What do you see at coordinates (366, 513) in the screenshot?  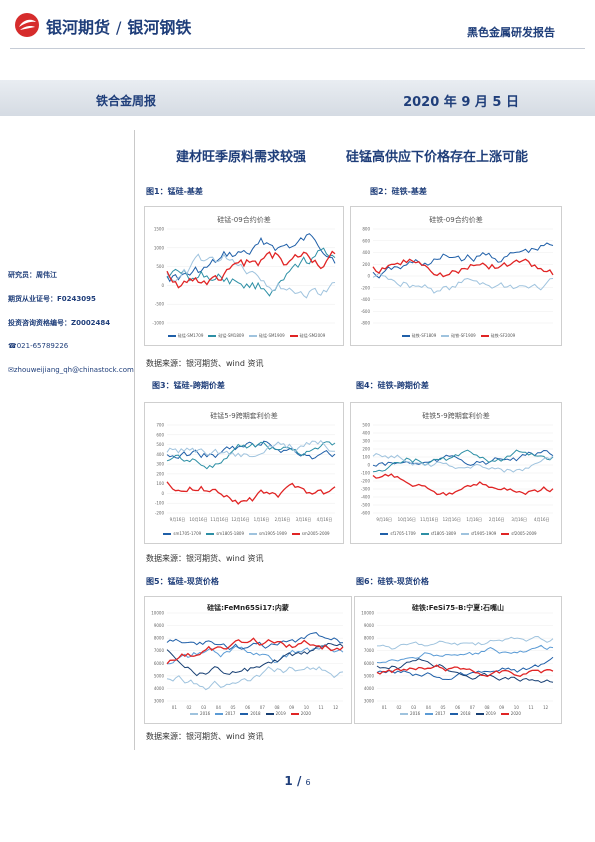 I see `y-tick-label: -600` at bounding box center [366, 513].